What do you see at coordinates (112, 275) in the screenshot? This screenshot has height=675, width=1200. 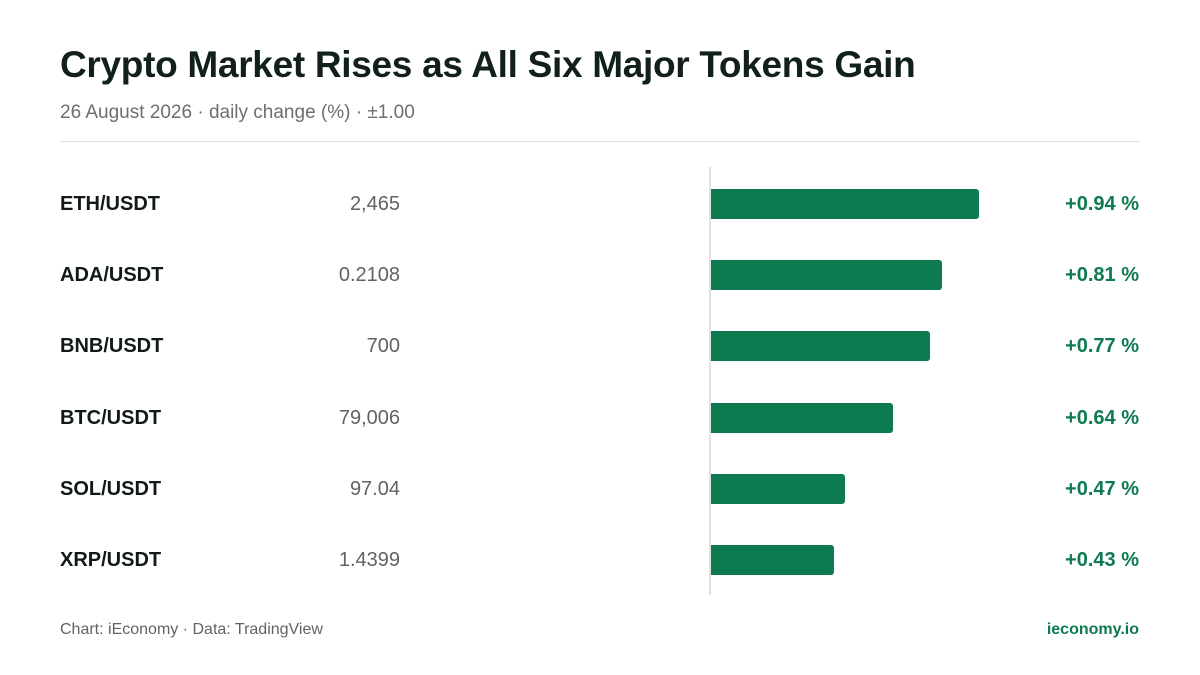 I see `row-label: ADA/USDT` at bounding box center [112, 275].